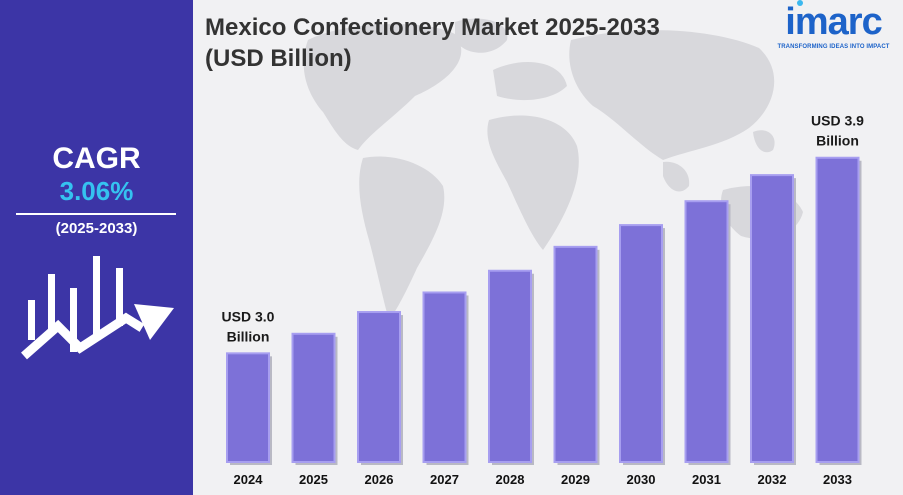  Describe the element at coordinates (444, 479) in the screenshot. I see `x-tick-2027: 2027` at that location.